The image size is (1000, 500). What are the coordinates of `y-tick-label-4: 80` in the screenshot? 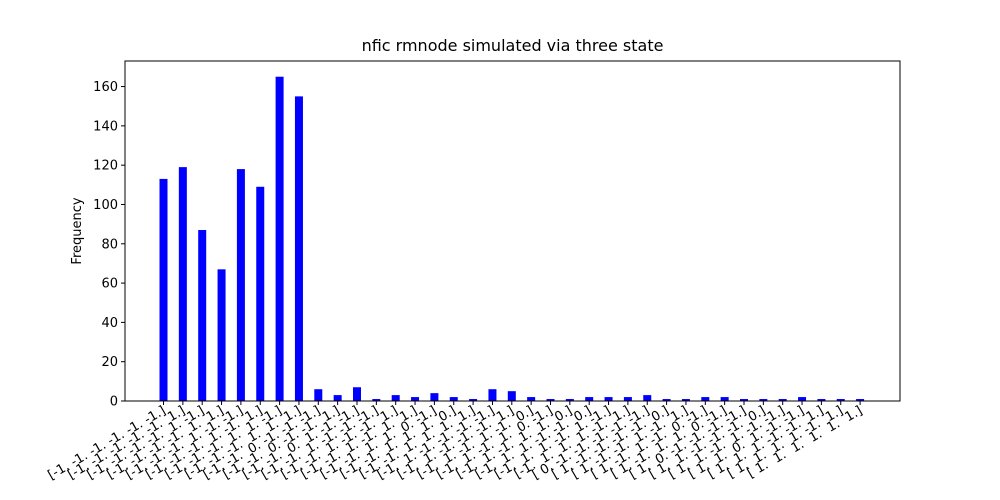 It's located at (109, 244).